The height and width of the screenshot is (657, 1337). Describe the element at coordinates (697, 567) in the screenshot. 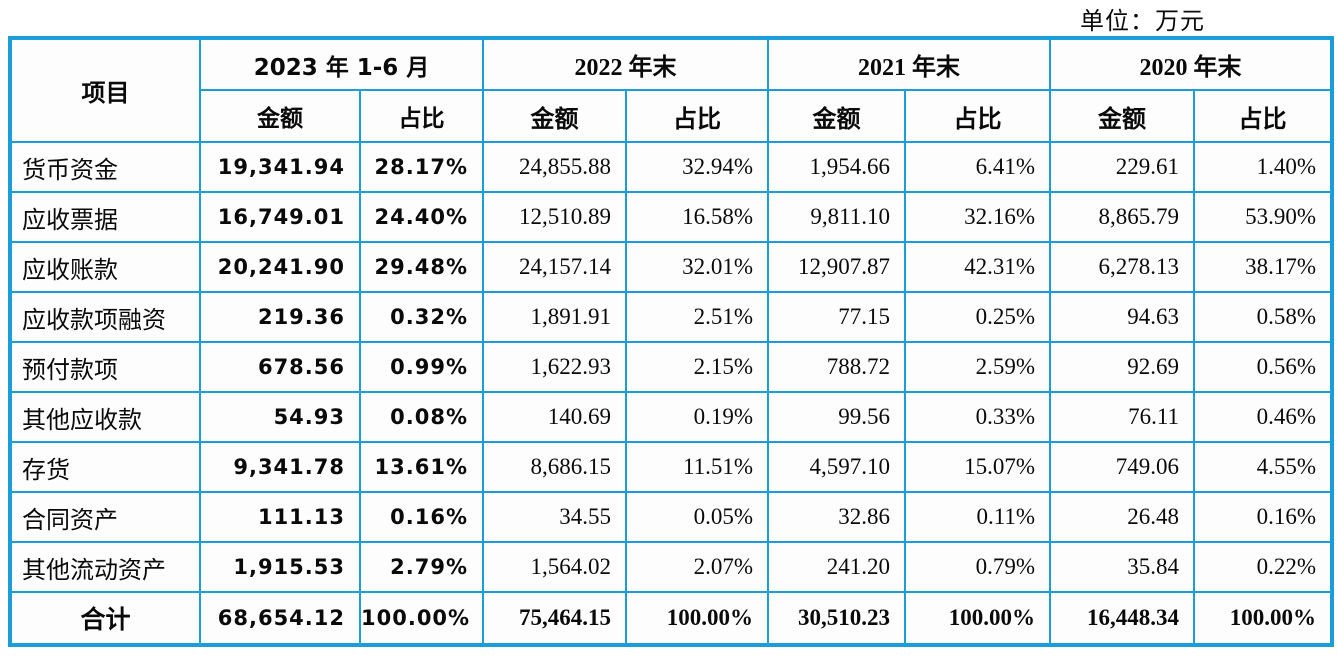

I see `ratio-cell: 2.07%` at that location.